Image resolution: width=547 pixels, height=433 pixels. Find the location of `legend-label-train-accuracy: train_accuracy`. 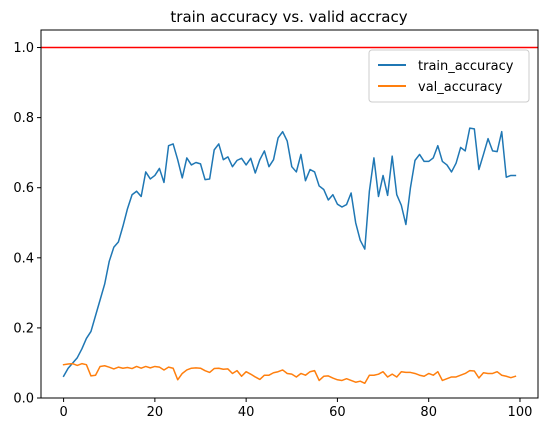

legend-label-train-accuracy: train_accuracy is located at coordinates (466, 66).